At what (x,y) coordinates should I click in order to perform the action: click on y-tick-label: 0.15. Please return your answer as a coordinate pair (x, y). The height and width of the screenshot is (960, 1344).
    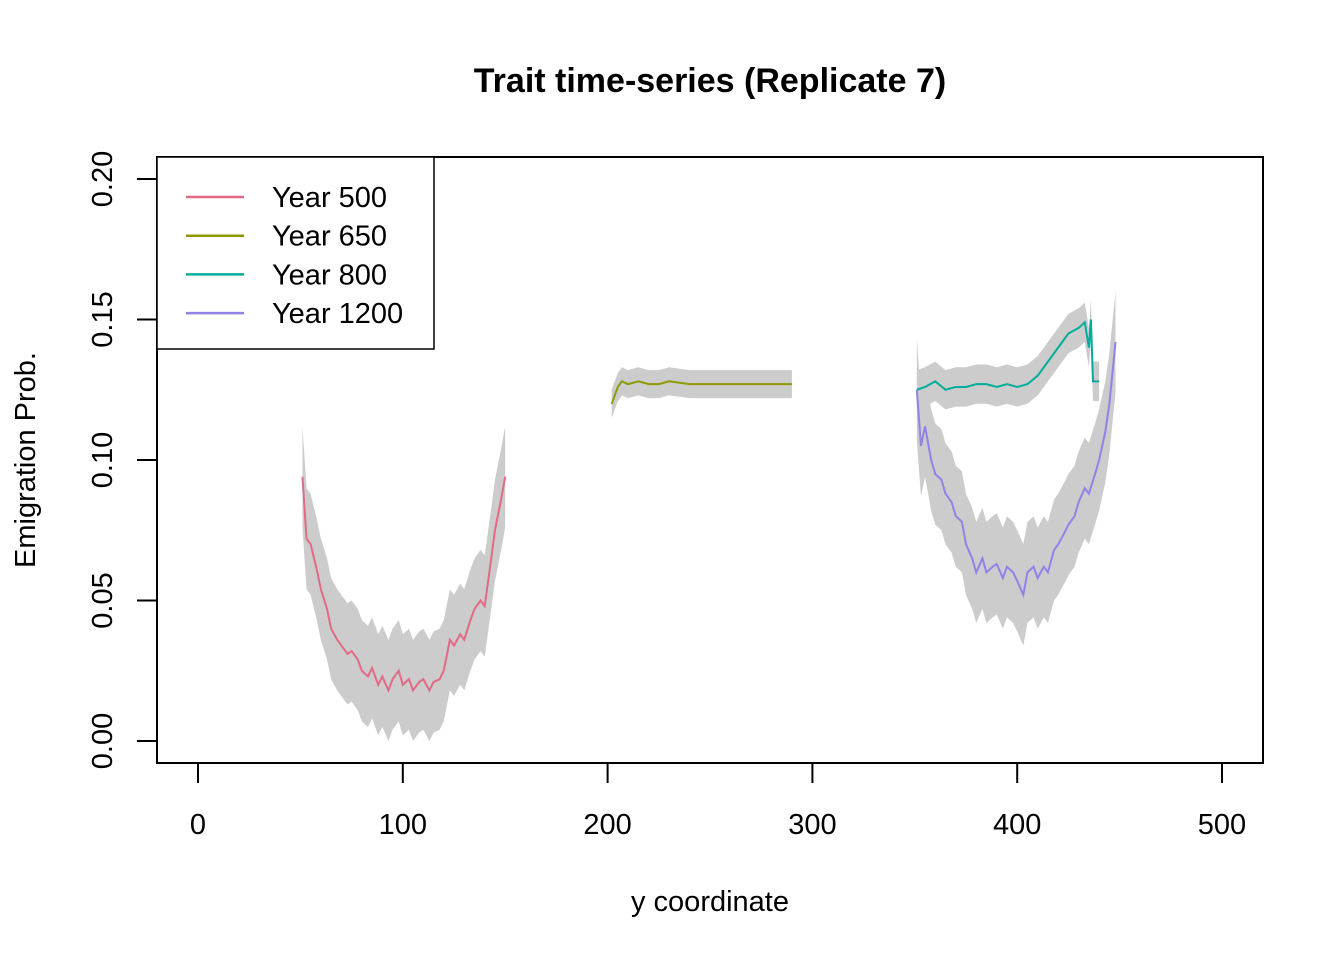
    Looking at the image, I should click on (103, 319).